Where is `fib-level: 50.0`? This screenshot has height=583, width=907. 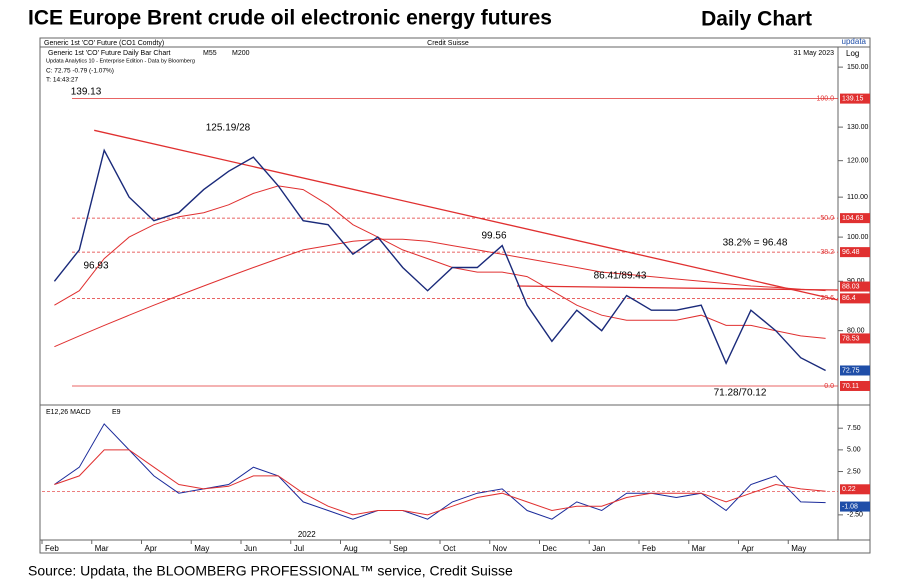 fib-level: 50.0 is located at coordinates (827, 218).